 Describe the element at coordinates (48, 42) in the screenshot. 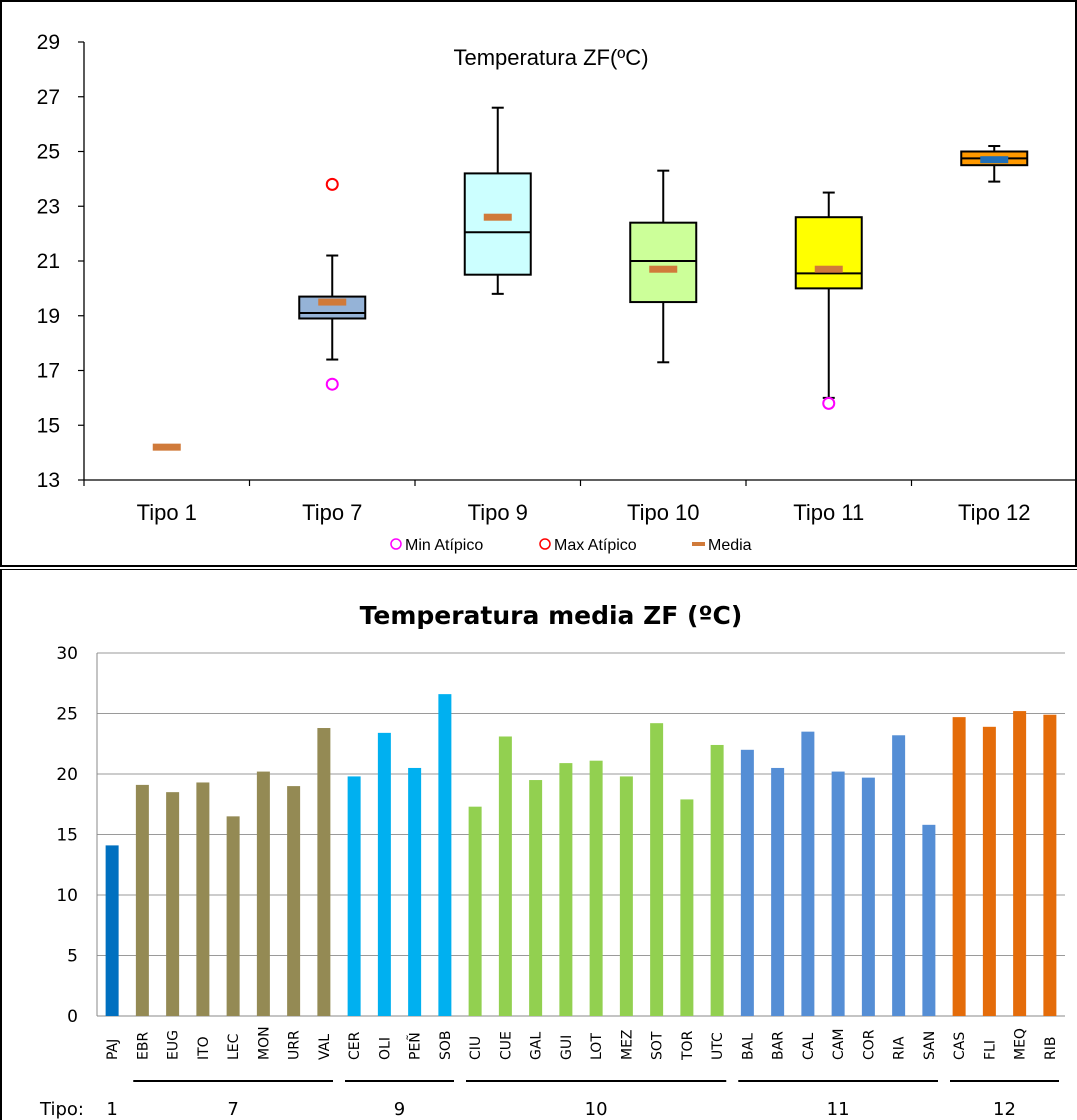

I see `boxplot-y-tick-label: 29` at that location.